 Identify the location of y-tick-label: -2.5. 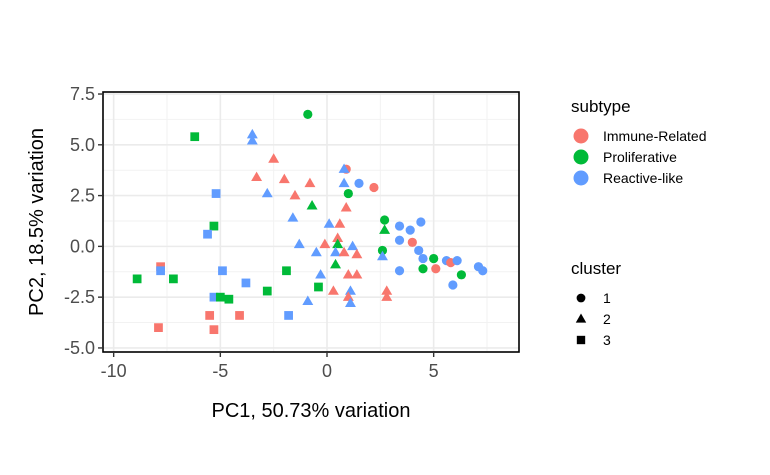
(79, 297).